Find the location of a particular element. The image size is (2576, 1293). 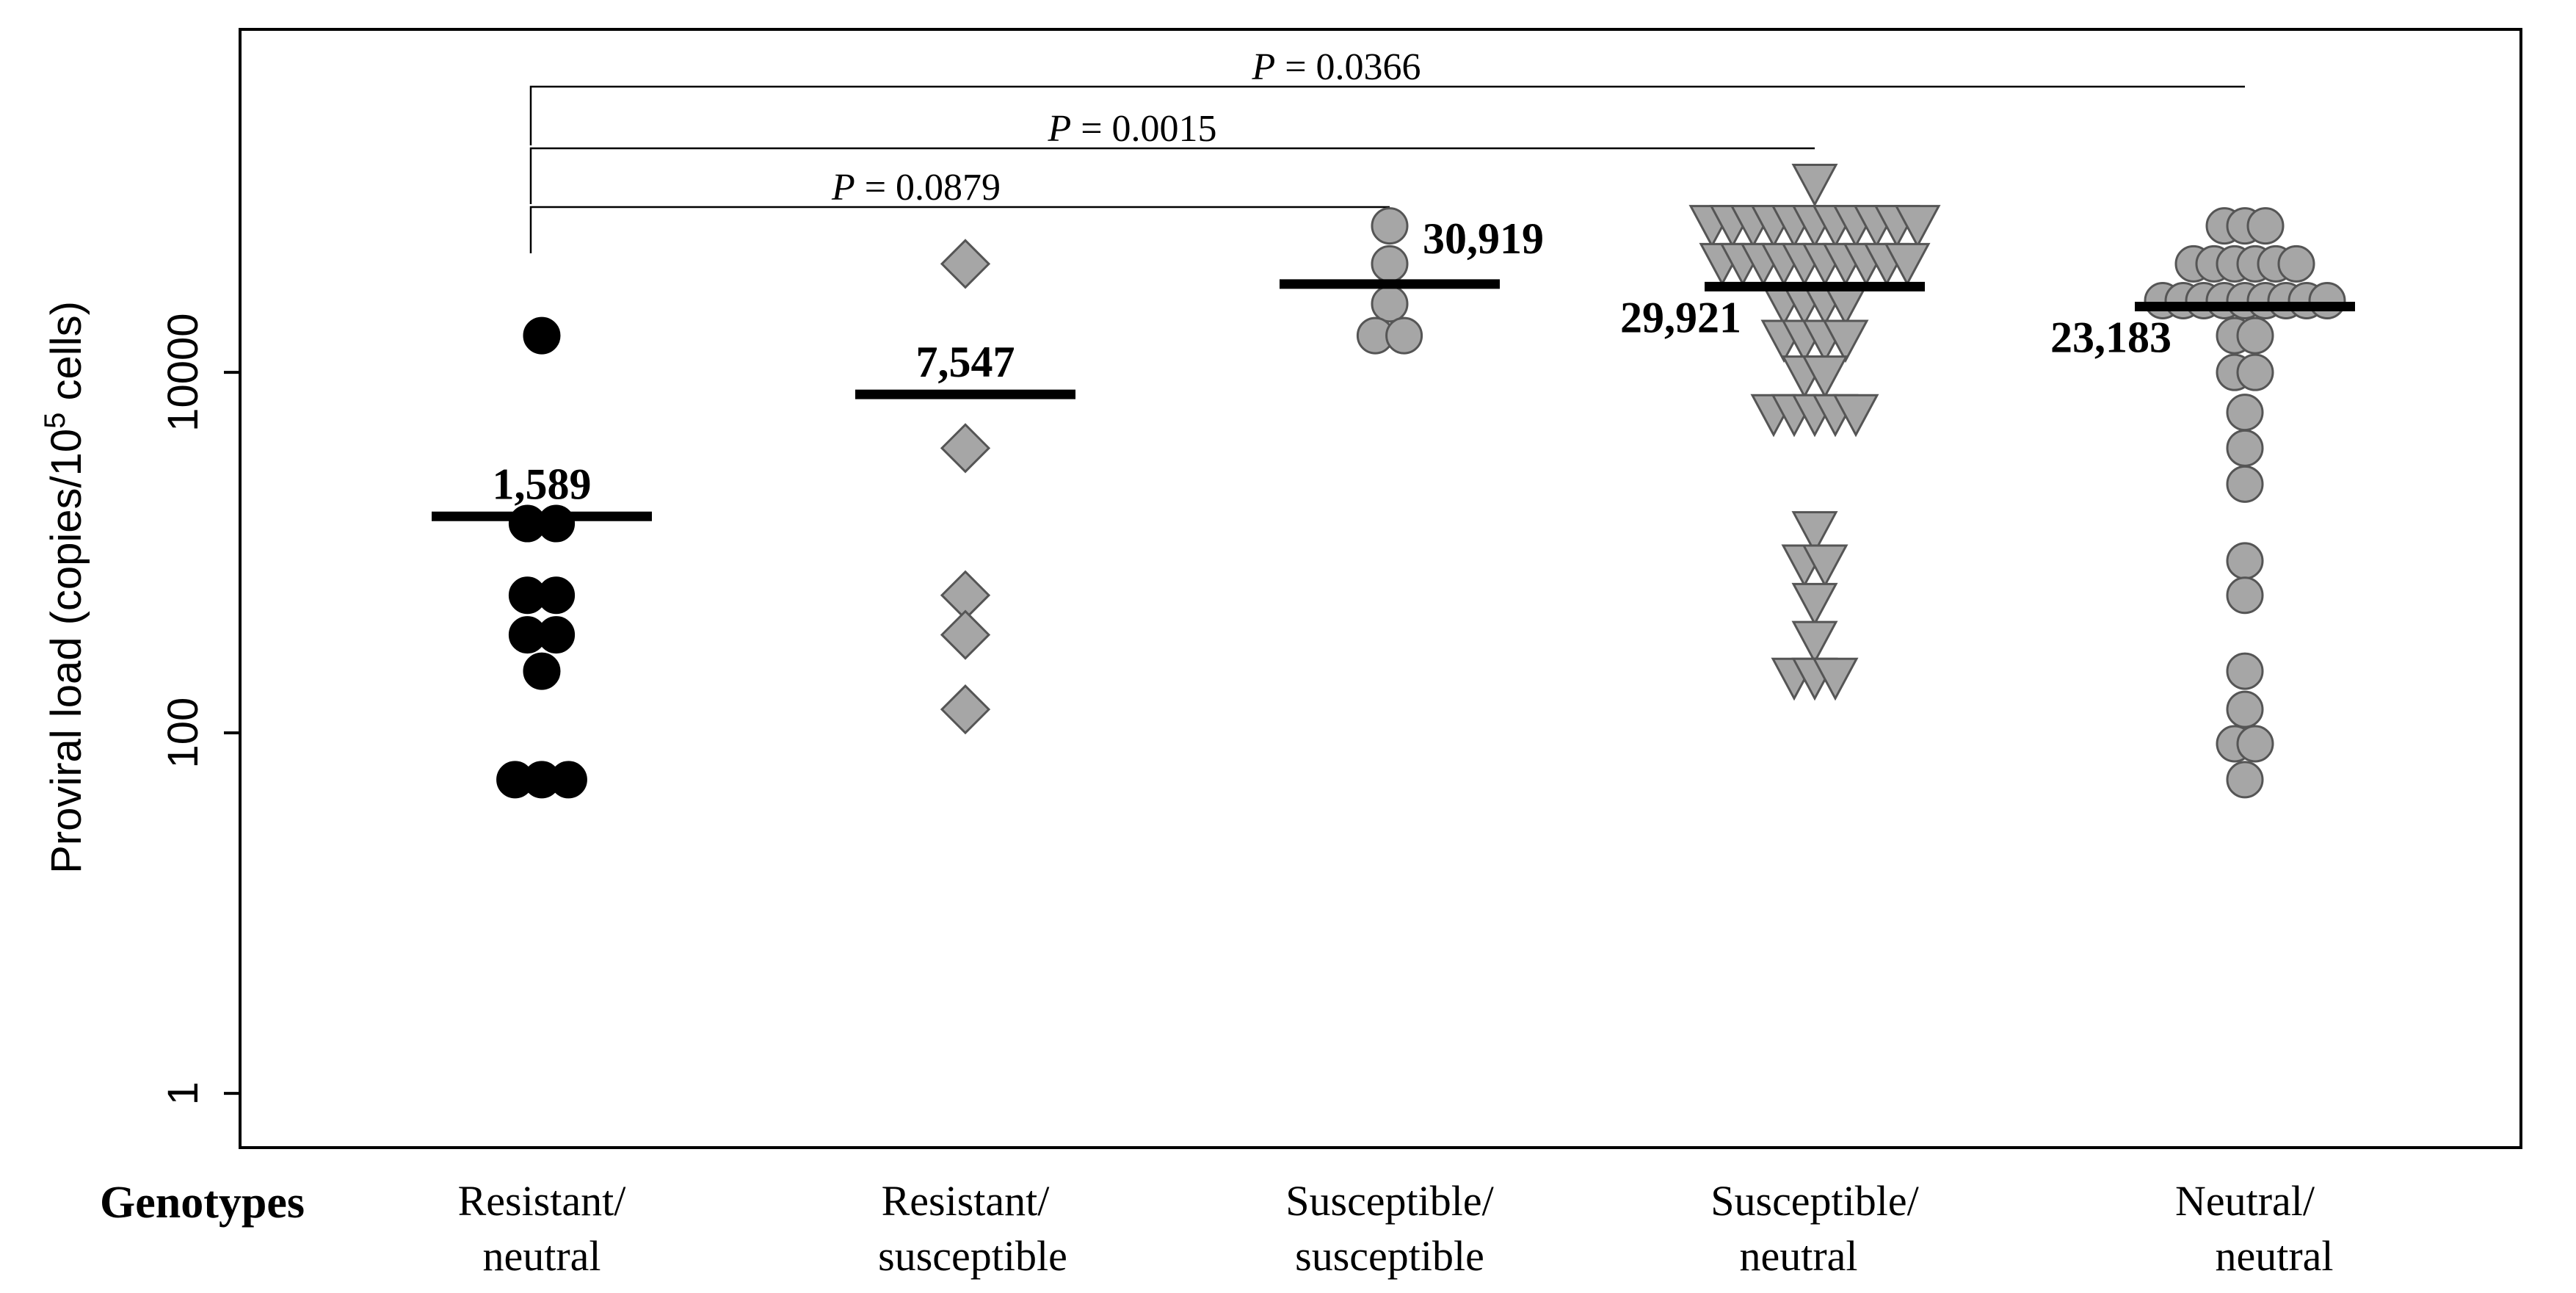

p-value-label: P = 0.0879 is located at coordinates (916, 188).